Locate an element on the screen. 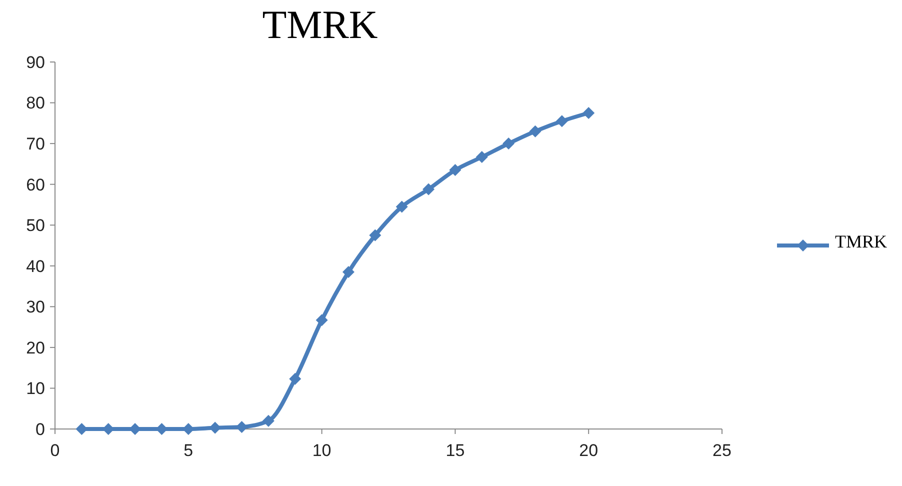 This screenshot has height=486, width=902. x-tick-label: 10 is located at coordinates (322, 450).